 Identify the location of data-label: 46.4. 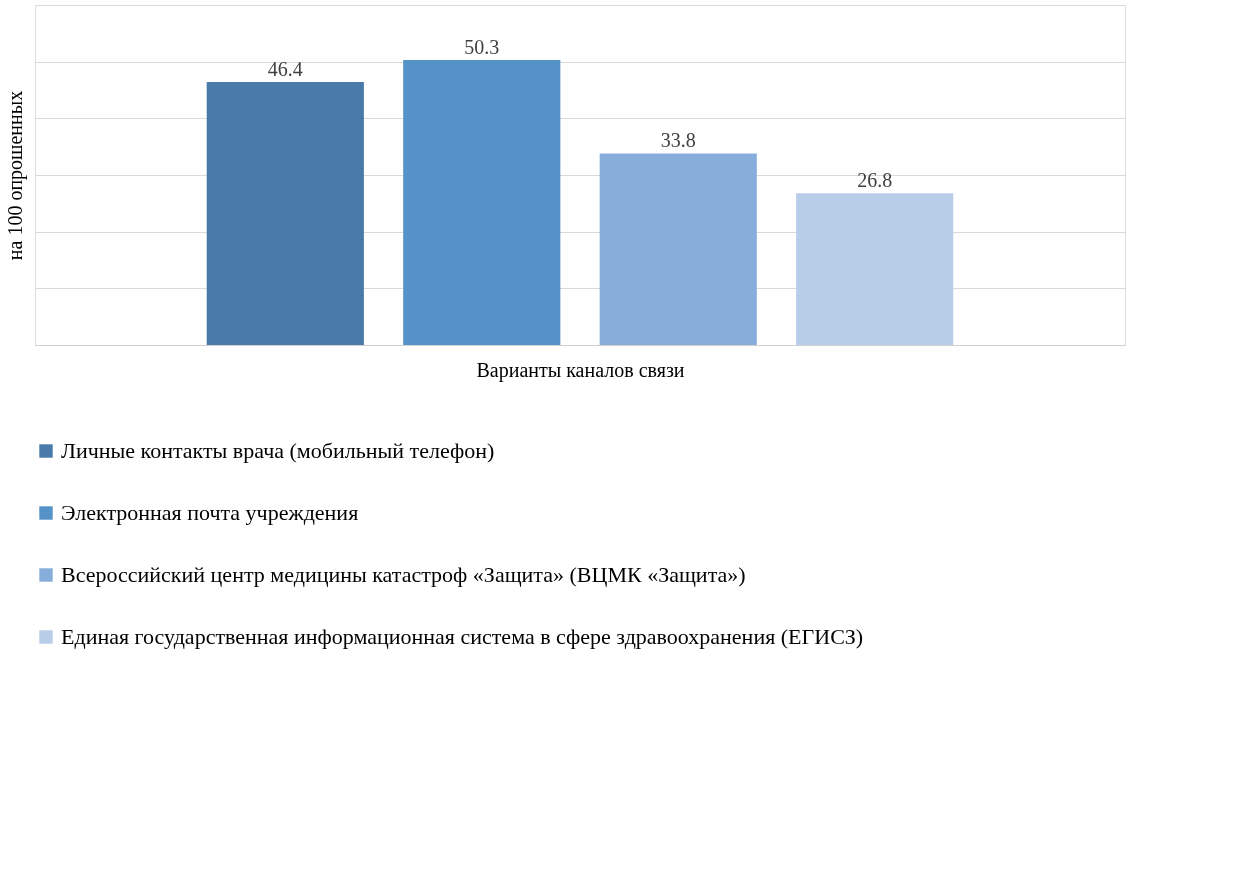
(285, 69).